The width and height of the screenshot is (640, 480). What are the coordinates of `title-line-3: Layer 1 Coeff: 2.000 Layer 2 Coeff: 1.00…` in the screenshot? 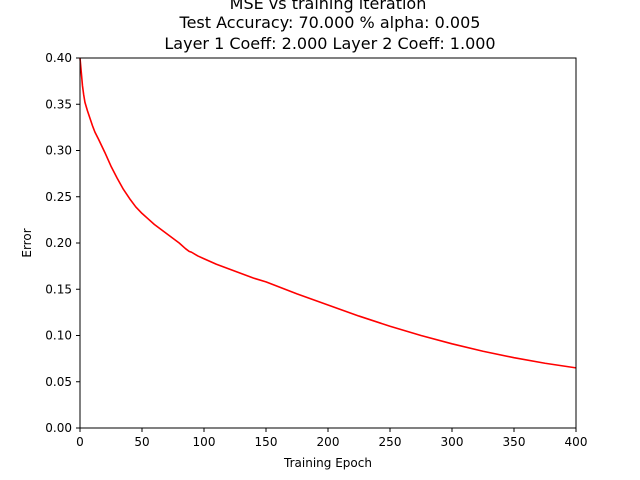 It's located at (329, 43).